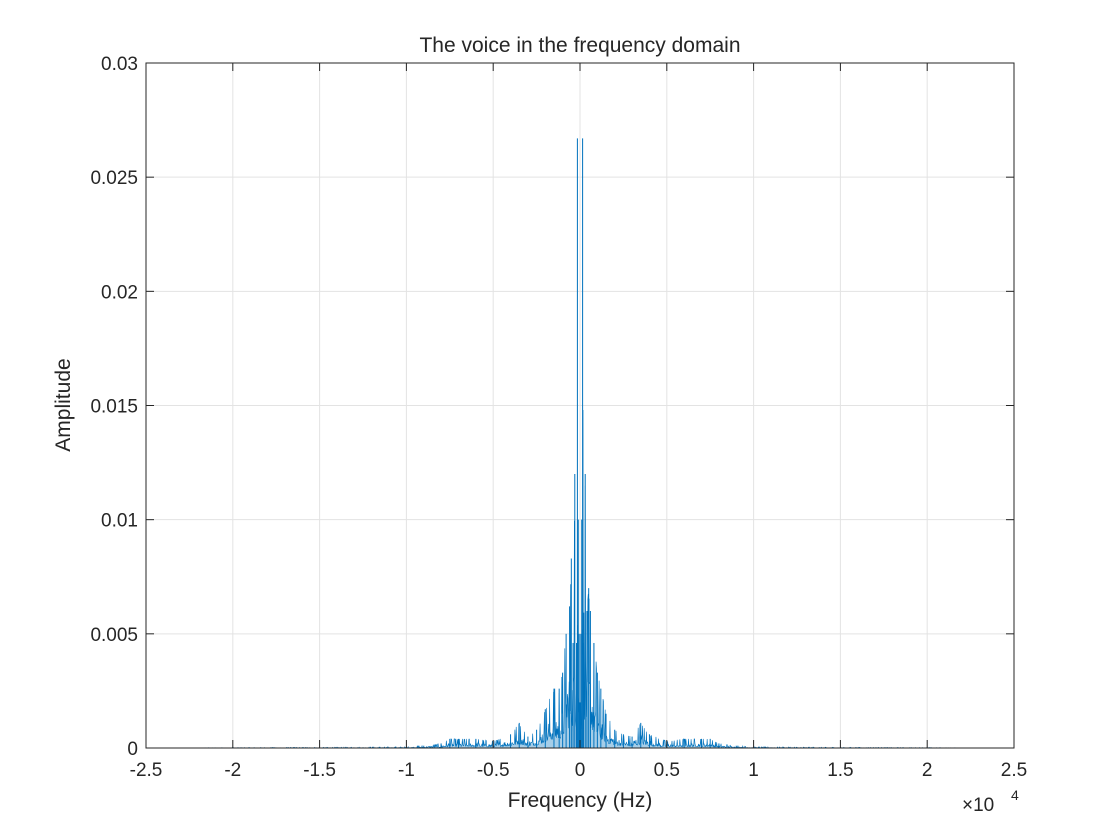 Image resolution: width=1120 pixels, height=840 pixels. Describe the element at coordinates (119, 521) in the screenshot. I see `y-tick-label: 0.01` at that location.